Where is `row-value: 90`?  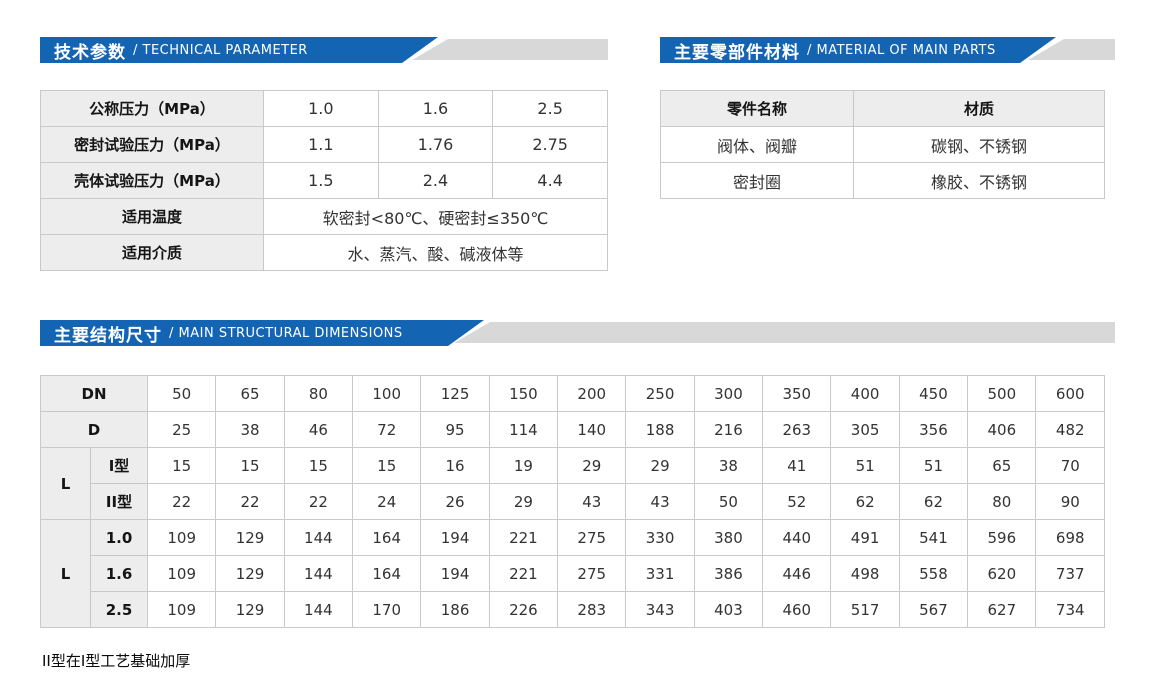
row-value: 90 is located at coordinates (1070, 501).